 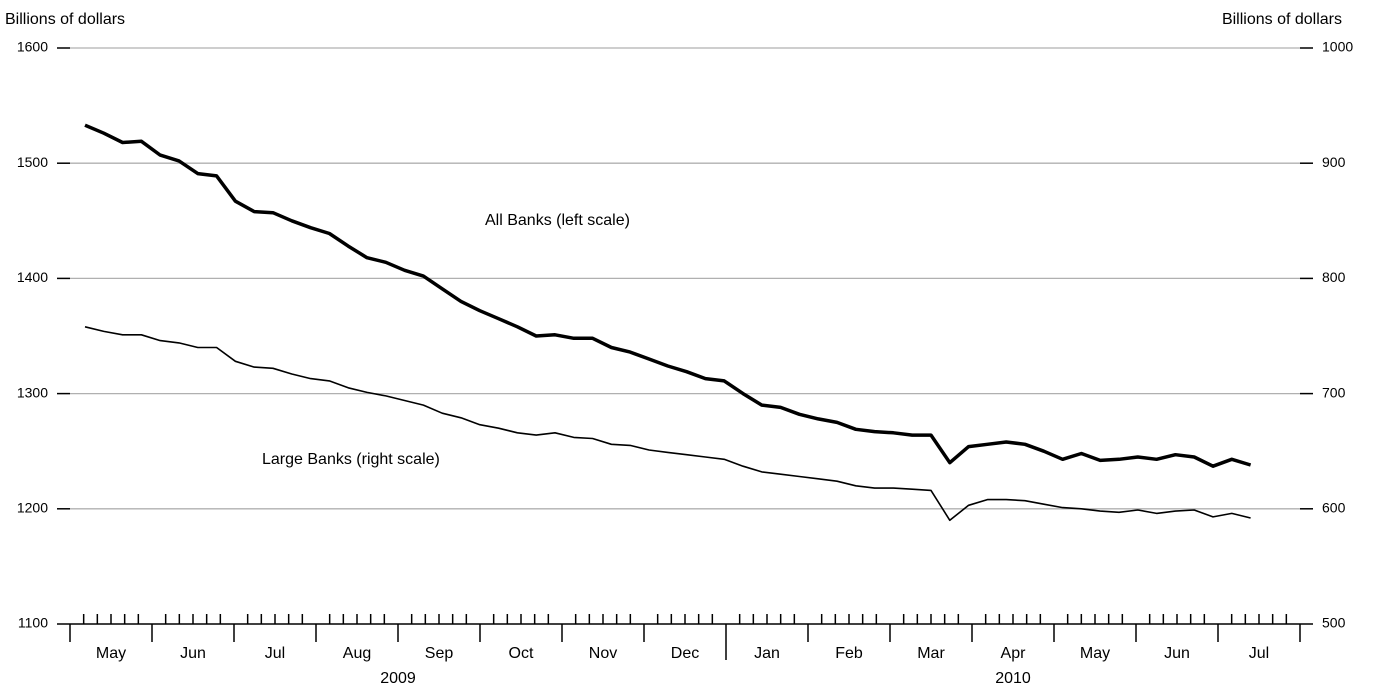 What do you see at coordinates (32, 162) in the screenshot?
I see `y-tick-label: 1500` at bounding box center [32, 162].